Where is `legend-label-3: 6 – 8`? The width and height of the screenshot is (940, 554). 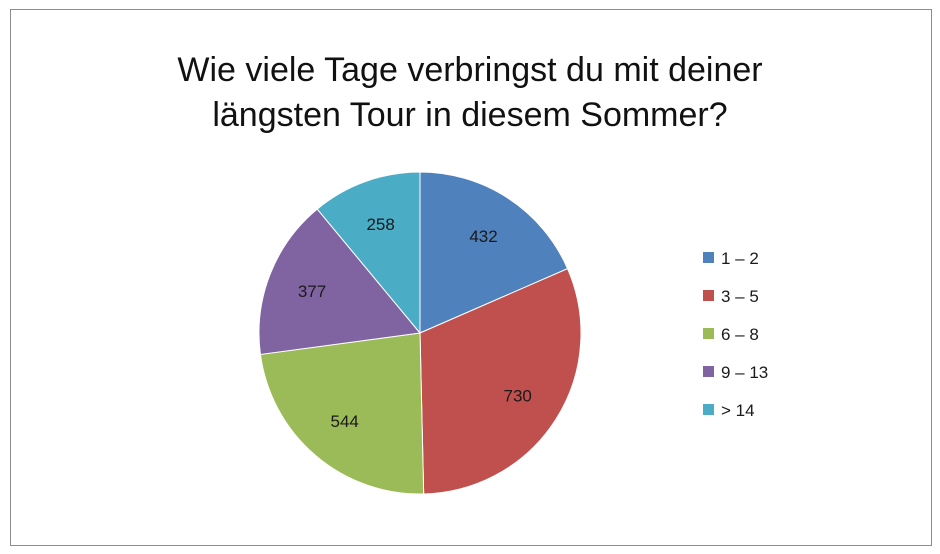 legend-label-3: 6 – 8 is located at coordinates (740, 334).